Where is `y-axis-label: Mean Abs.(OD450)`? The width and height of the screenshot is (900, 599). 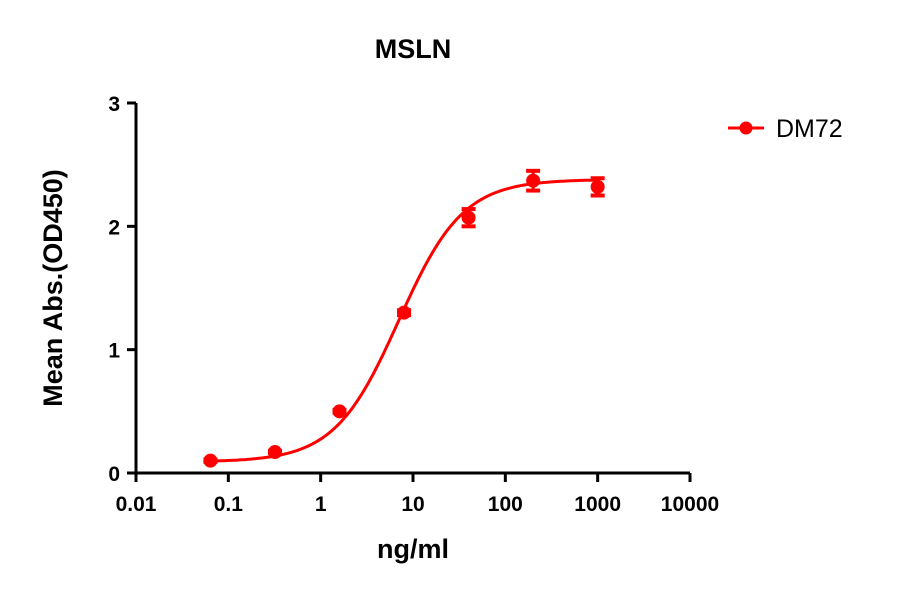
y-axis-label: Mean Abs.(OD450) is located at coordinates (53, 288).